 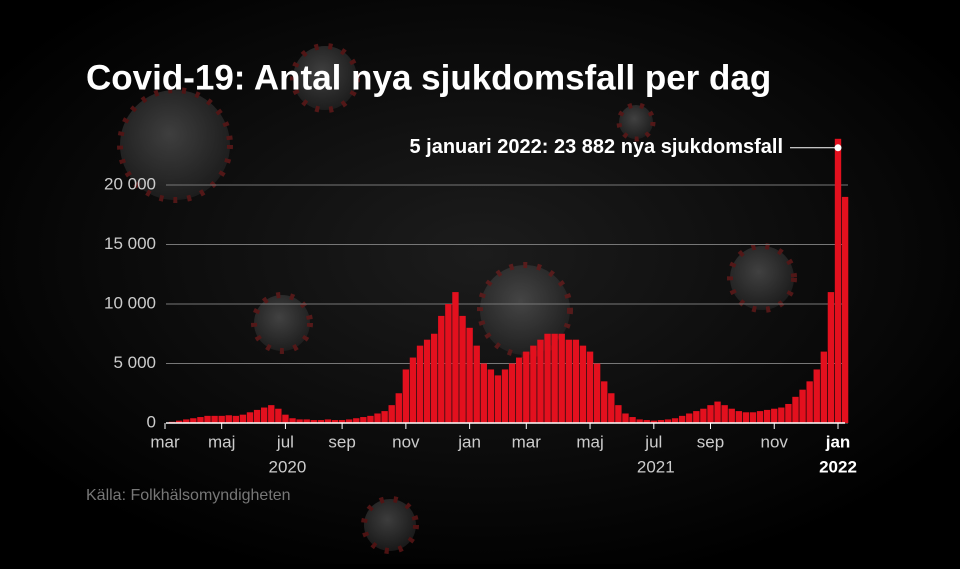 I want to click on y-tick-label: 0, so click(x=151, y=421).